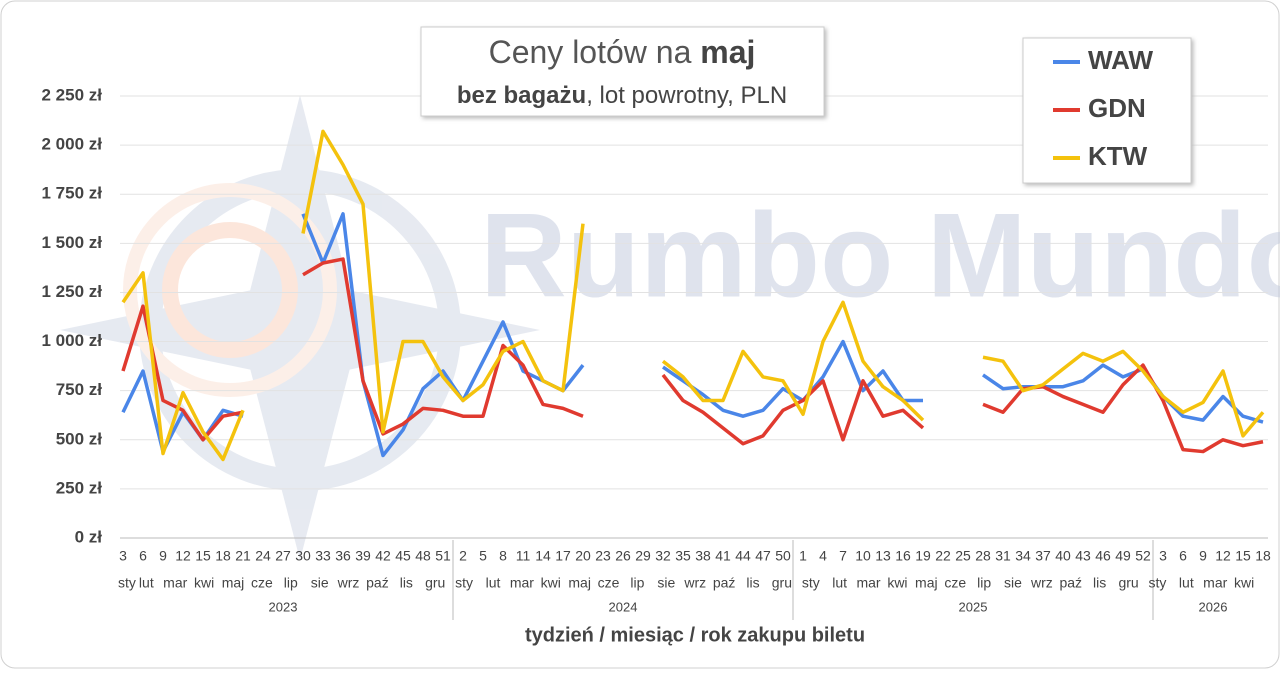 The width and height of the screenshot is (1280, 674). I want to click on year-label: 2023, so click(283, 606).